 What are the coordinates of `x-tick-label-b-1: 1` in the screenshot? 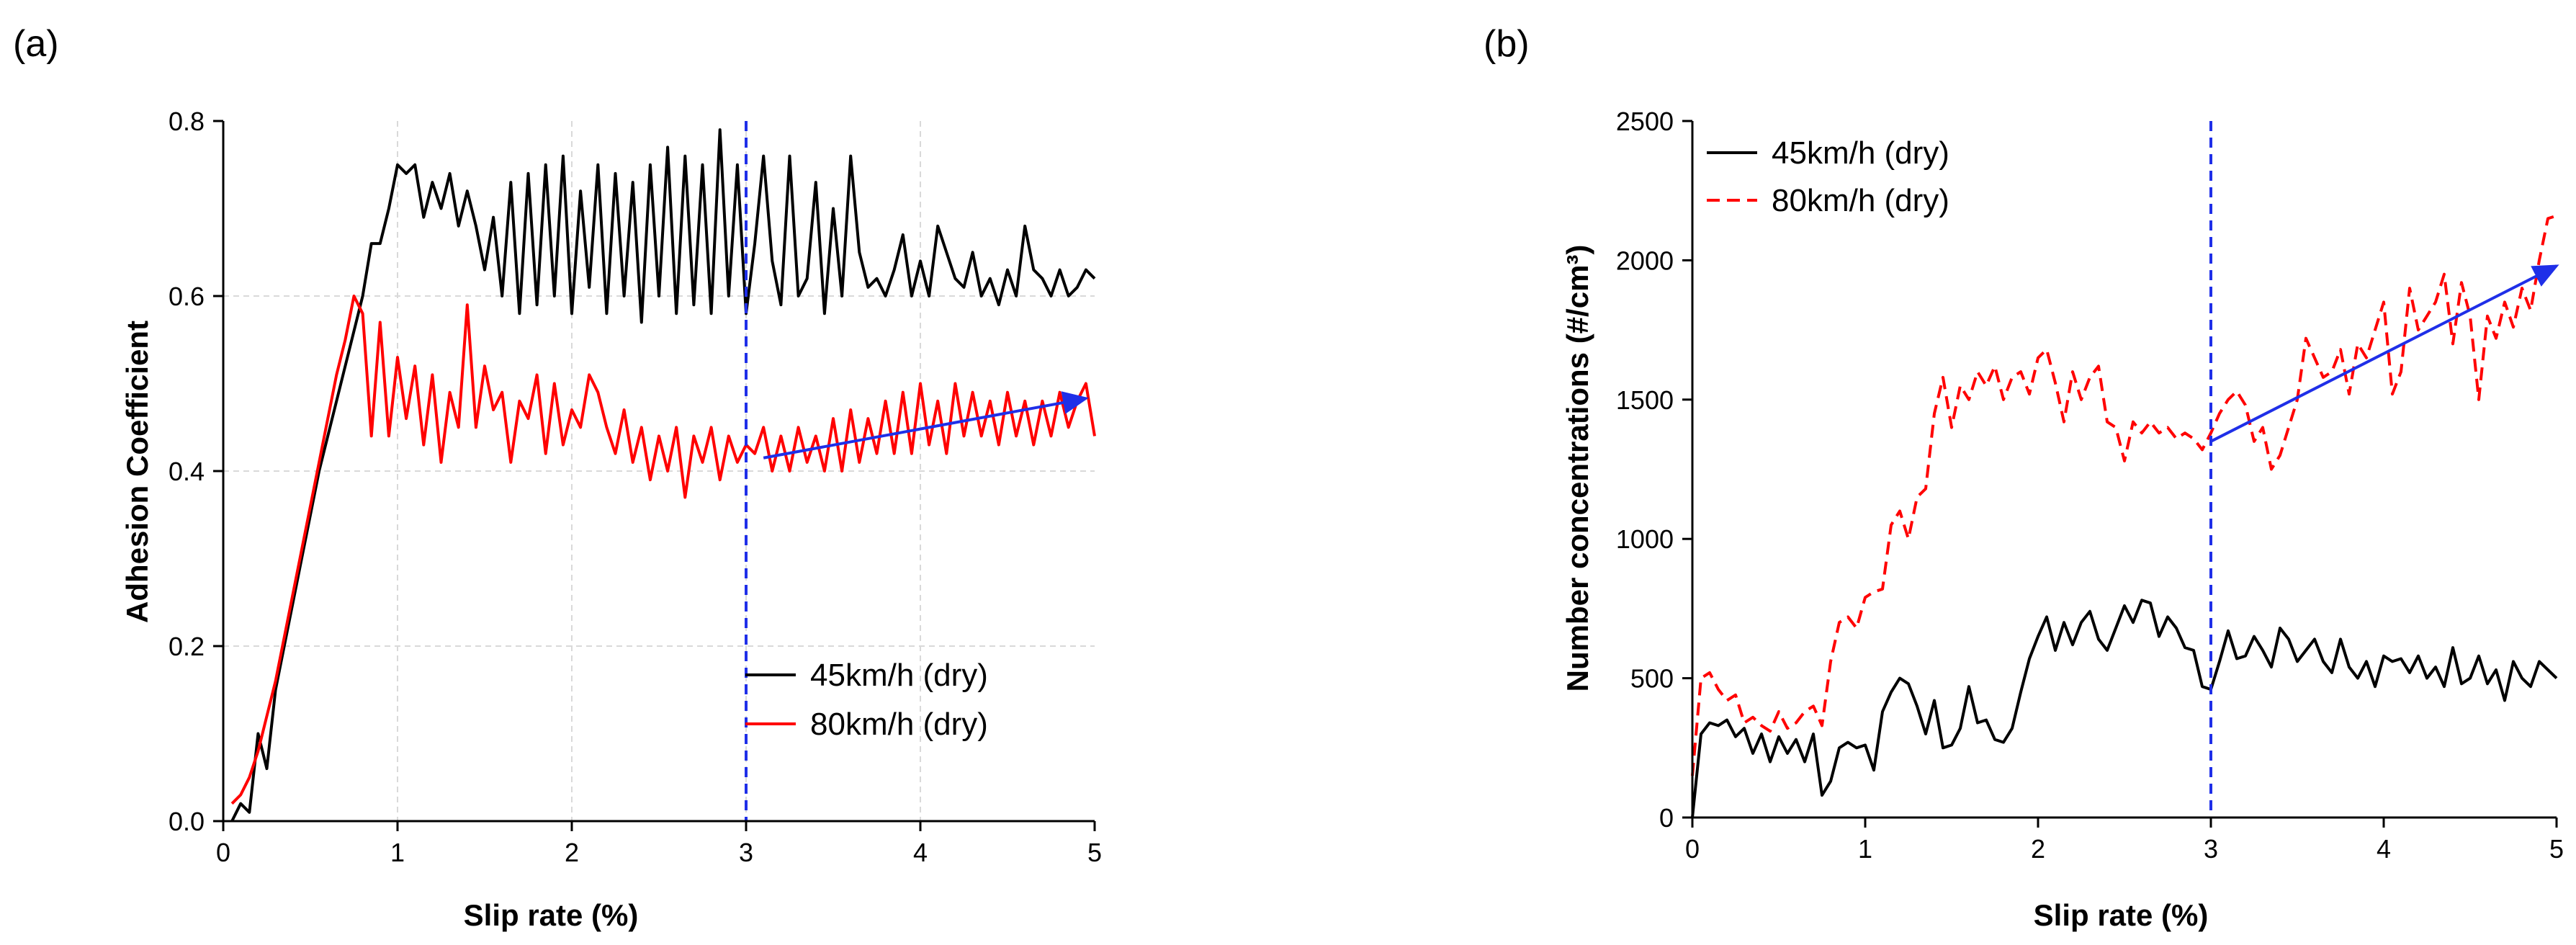 It's located at (1865, 849).